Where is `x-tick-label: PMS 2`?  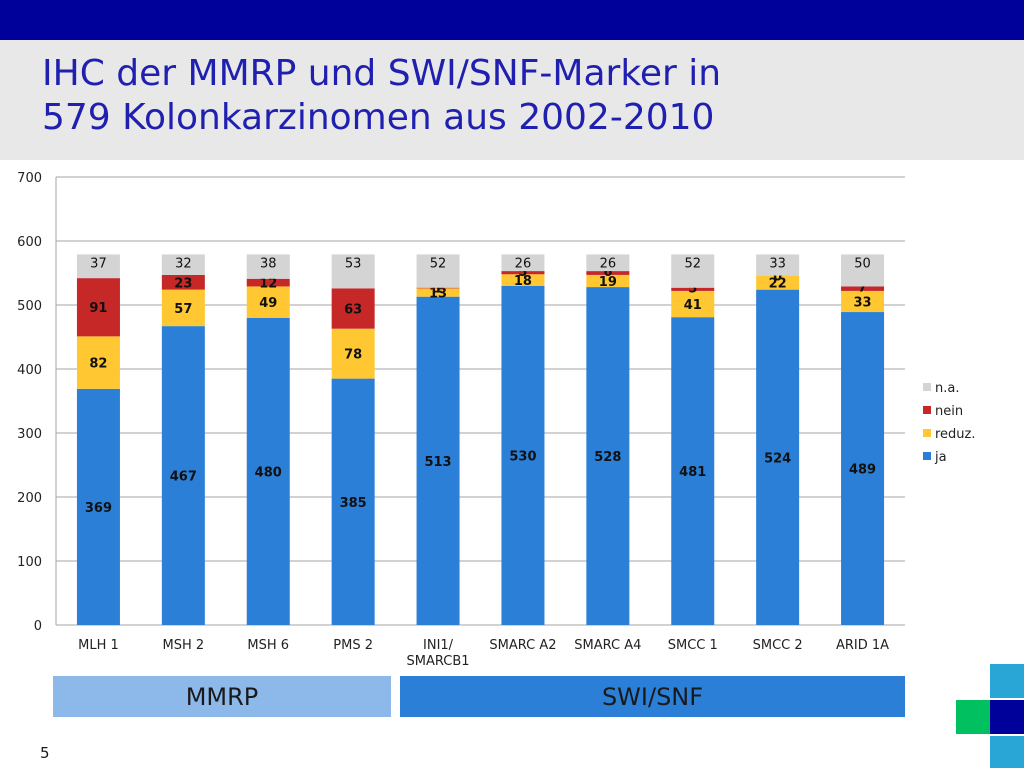
x-tick-label: PMS 2 is located at coordinates (353, 645).